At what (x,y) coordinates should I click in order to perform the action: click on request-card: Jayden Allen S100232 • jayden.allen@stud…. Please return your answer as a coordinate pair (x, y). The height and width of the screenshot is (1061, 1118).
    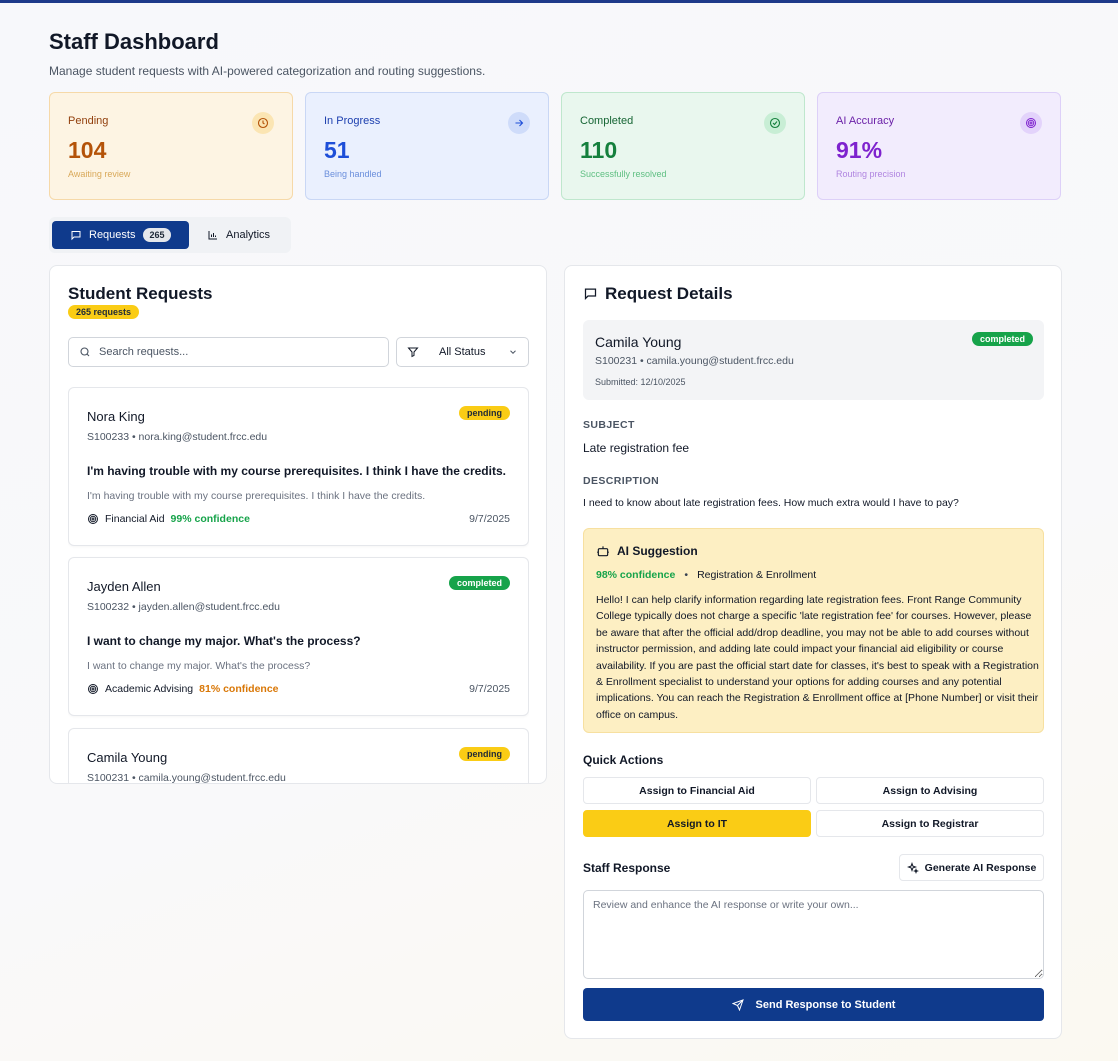
    Looking at the image, I should click on (298, 636).